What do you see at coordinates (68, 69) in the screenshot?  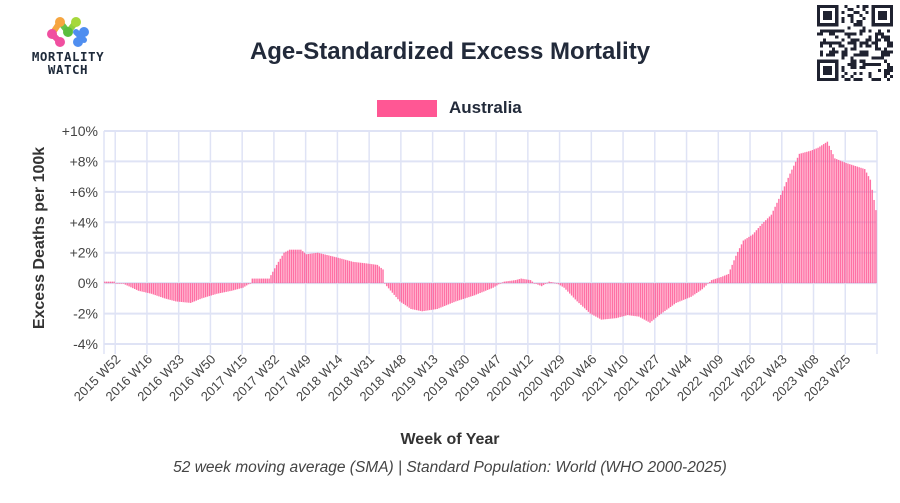 I see `logo-line2: WATCH` at bounding box center [68, 69].